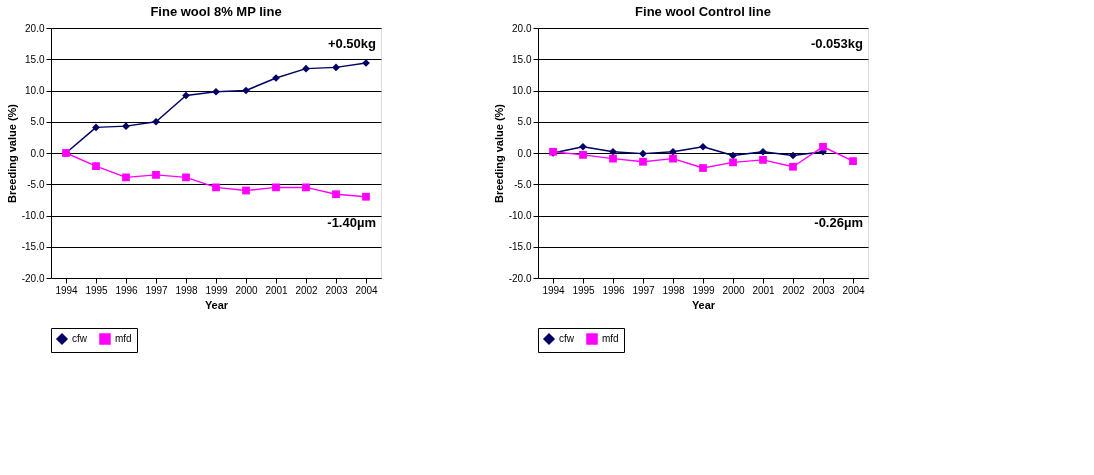 The image size is (1094, 475). I want to click on annotation: -0.26µm, so click(838, 222).